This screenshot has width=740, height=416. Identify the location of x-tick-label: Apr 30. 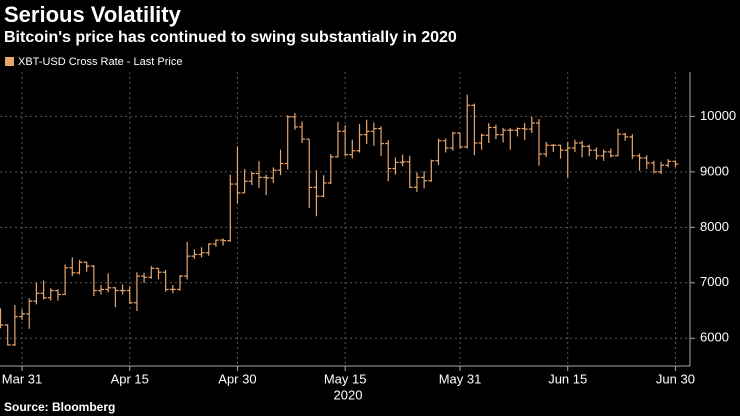
(237, 378).